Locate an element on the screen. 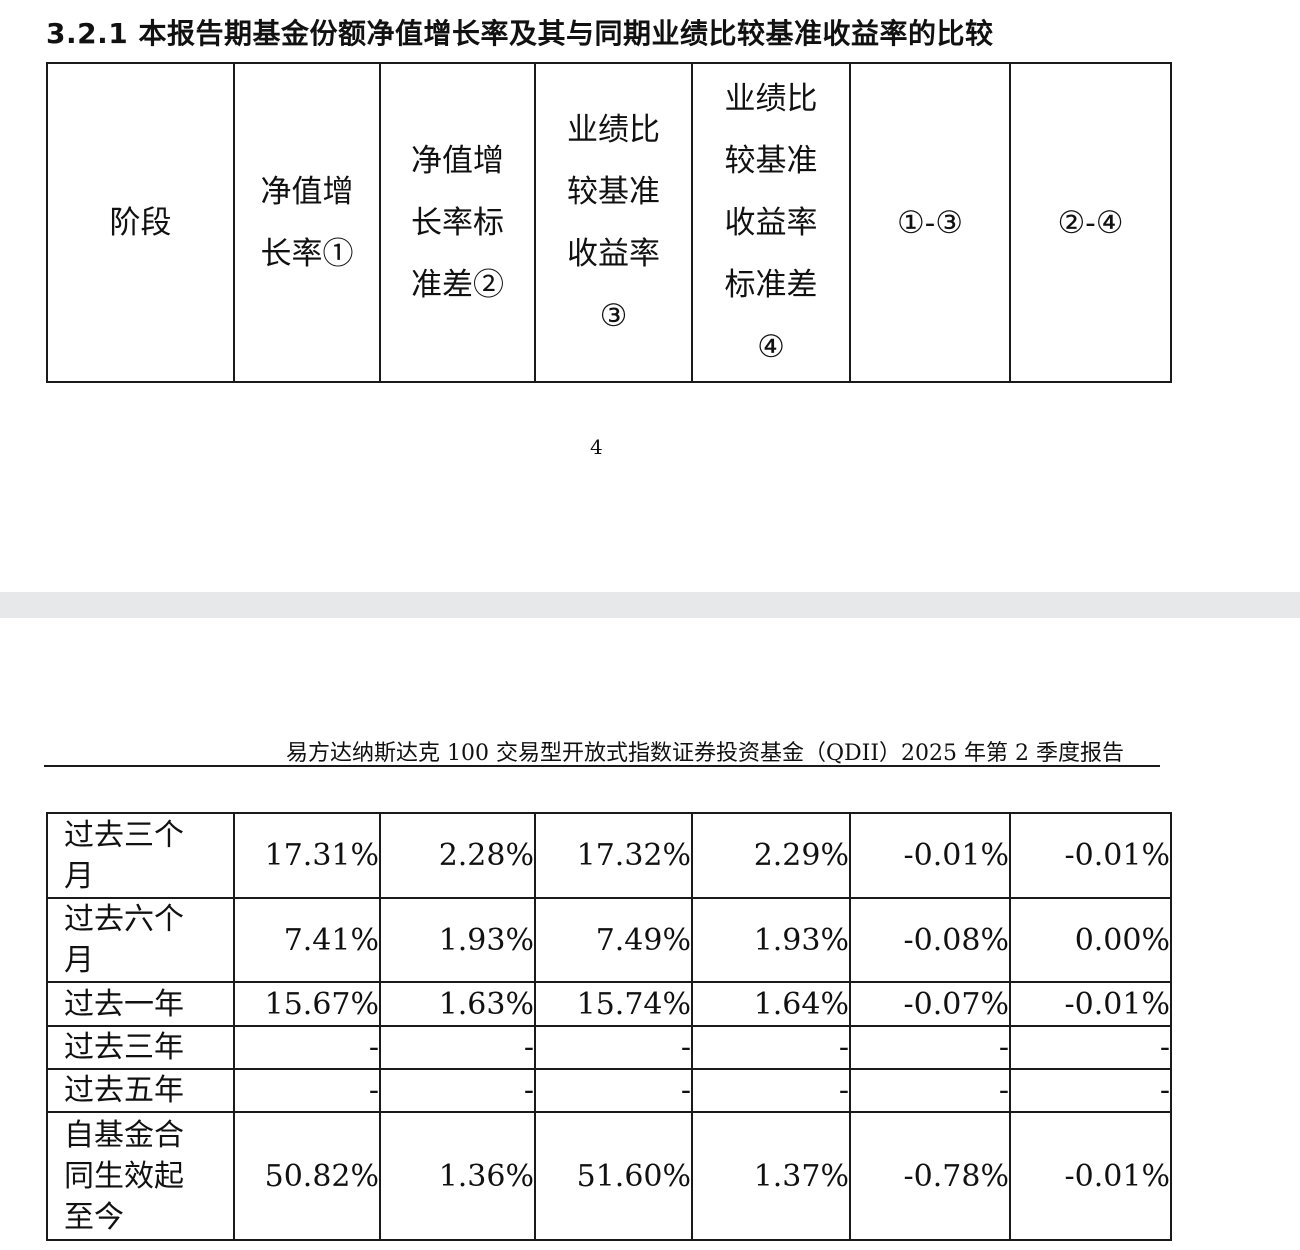  value-cell: 7.41% is located at coordinates (307, 940).